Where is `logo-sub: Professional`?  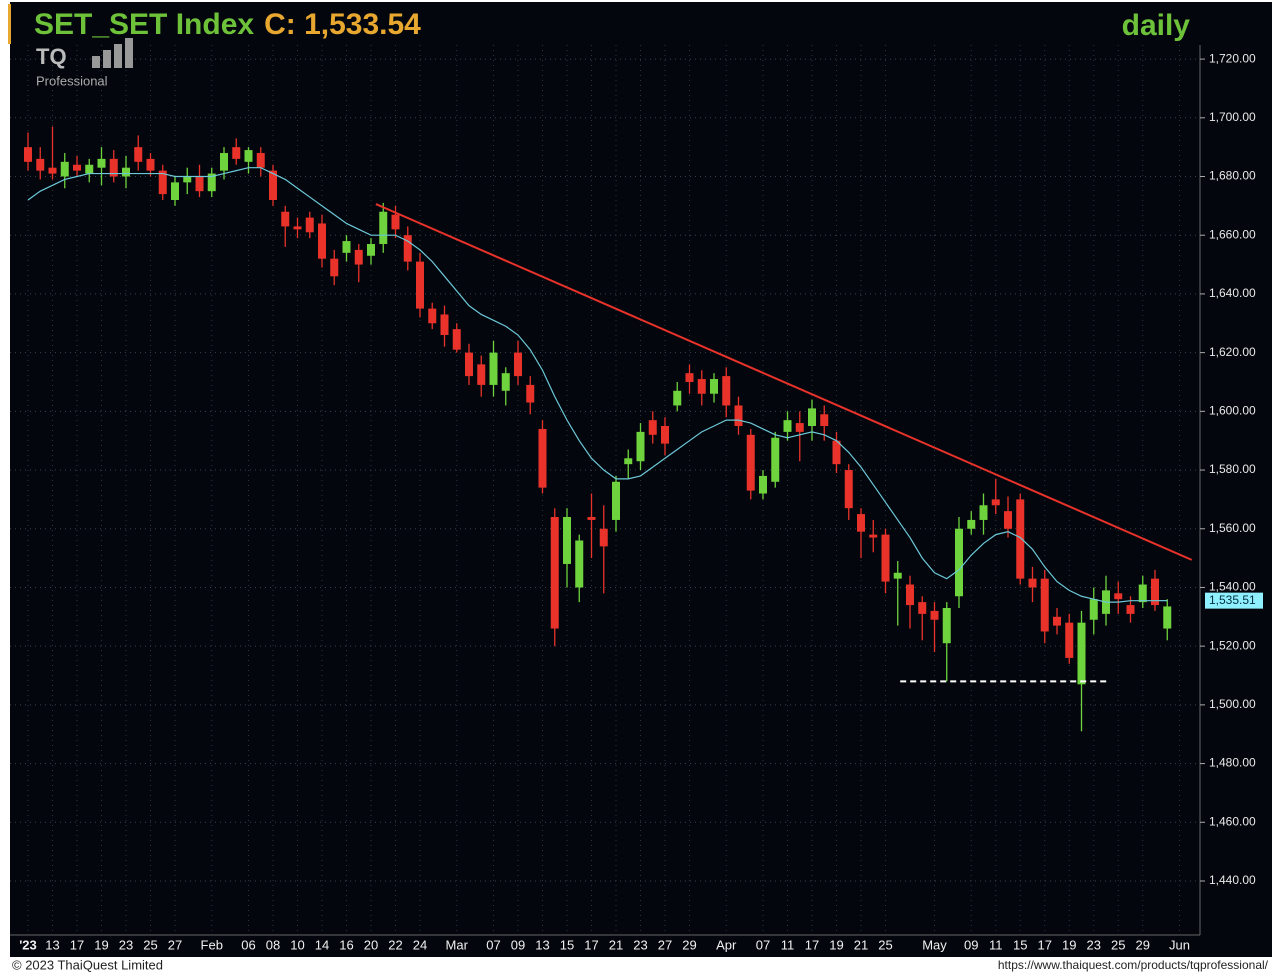
logo-sub: Professional is located at coordinates (72, 80).